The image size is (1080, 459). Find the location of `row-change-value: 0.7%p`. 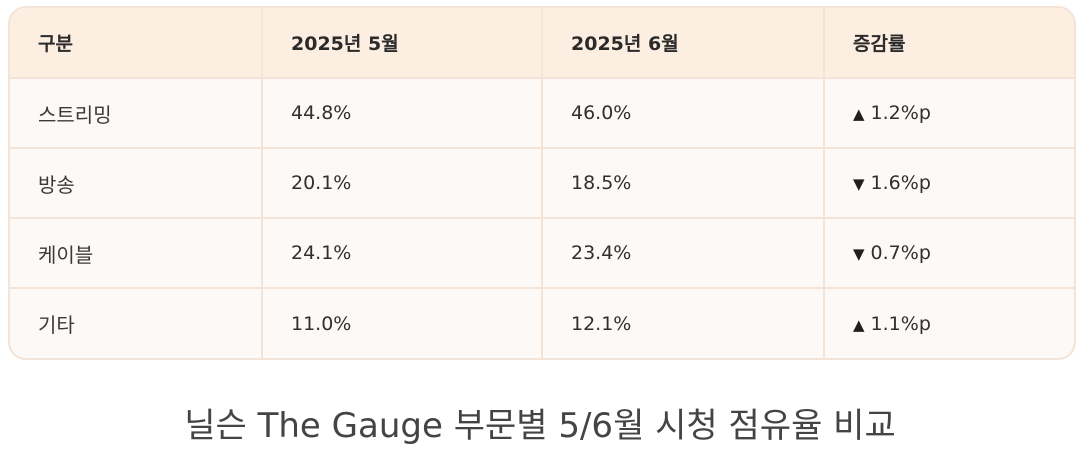

row-change-value: 0.7%p is located at coordinates (900, 253).